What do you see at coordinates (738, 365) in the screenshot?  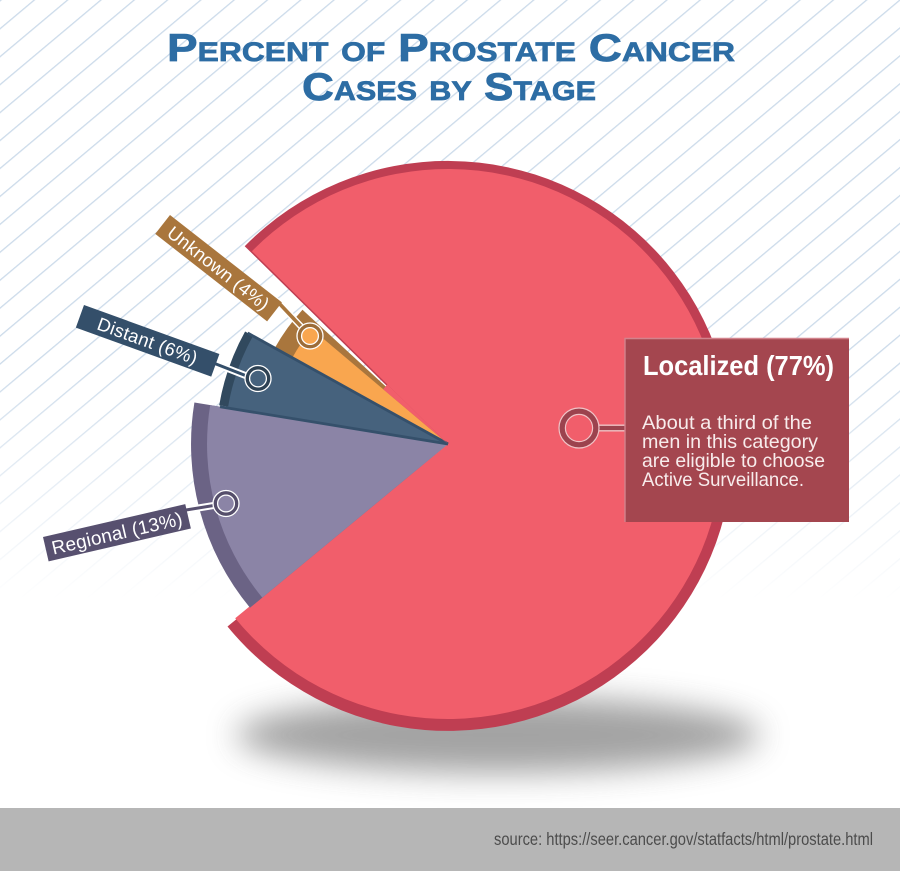 I see `svg-text: Localized (77%)` at bounding box center [738, 365].